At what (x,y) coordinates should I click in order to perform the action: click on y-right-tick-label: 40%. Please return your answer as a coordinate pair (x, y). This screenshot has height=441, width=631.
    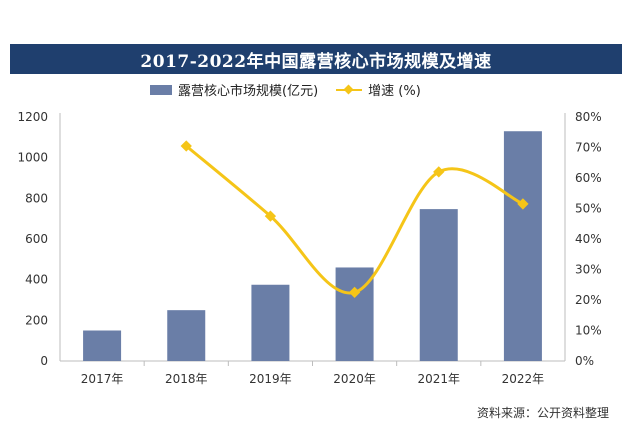
    Looking at the image, I should click on (588, 239).